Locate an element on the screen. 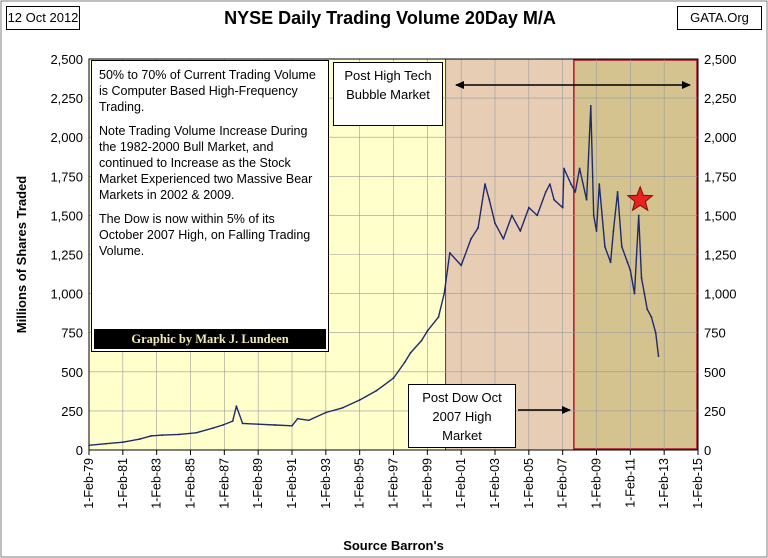  y-tick-label-right: 2,250 is located at coordinates (720, 98).